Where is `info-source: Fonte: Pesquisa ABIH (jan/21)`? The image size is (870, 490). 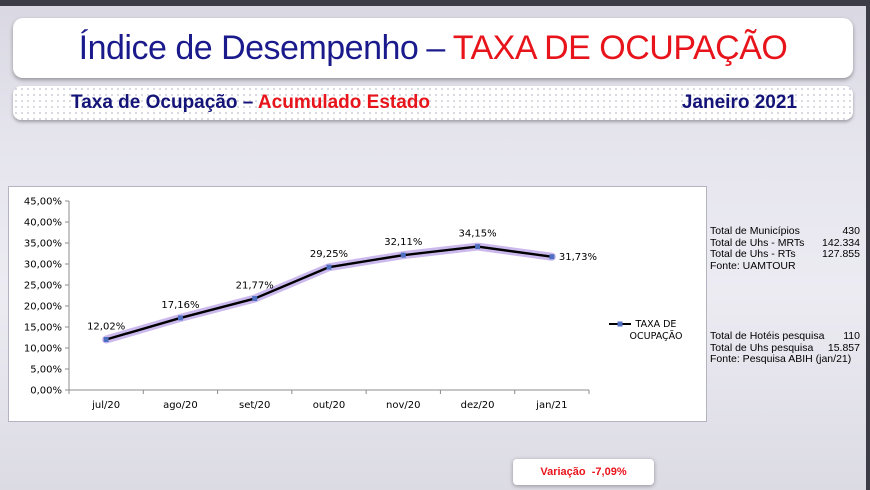 info-source: Fonte: Pesquisa ABIH (jan/21) is located at coordinates (785, 359).